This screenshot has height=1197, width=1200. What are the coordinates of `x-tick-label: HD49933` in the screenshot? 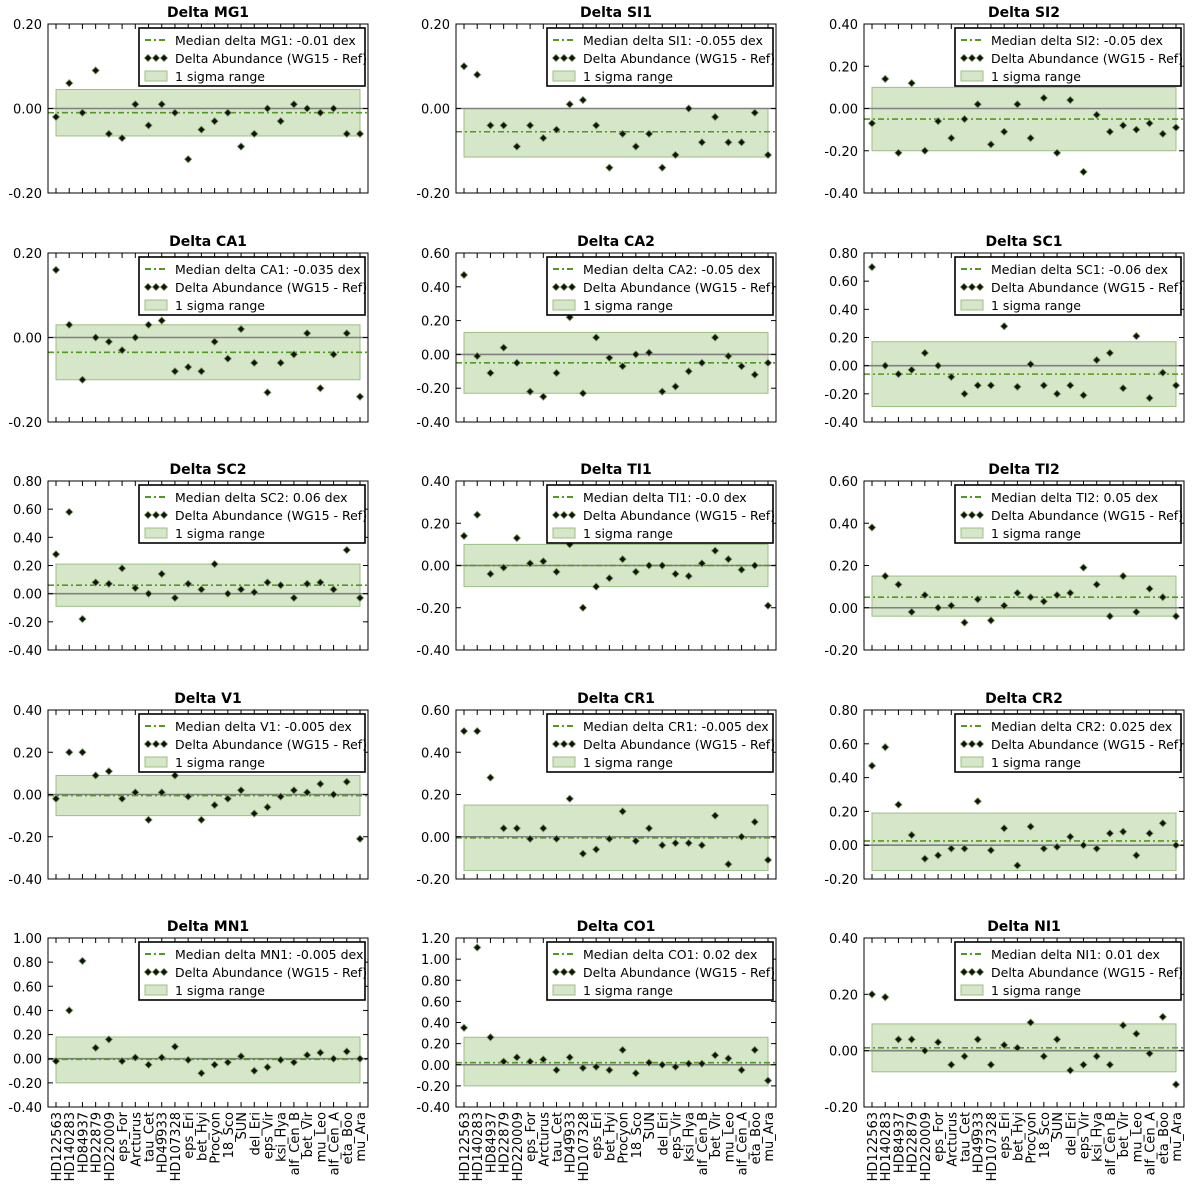 It's located at (979, 1142).